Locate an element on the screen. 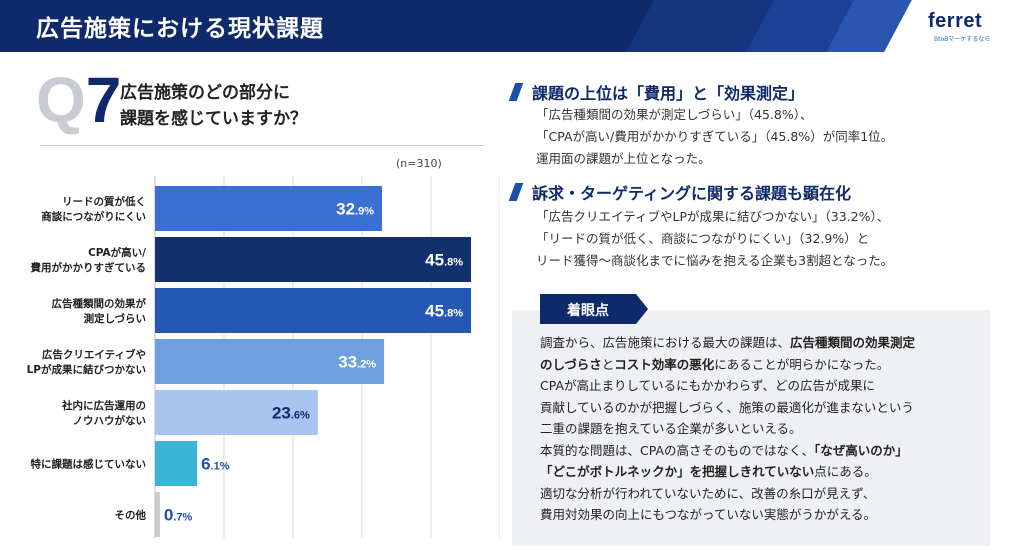 The image size is (1024, 550). focus-emphasis: 「なぜ高いのか」 is located at coordinates (861, 450).